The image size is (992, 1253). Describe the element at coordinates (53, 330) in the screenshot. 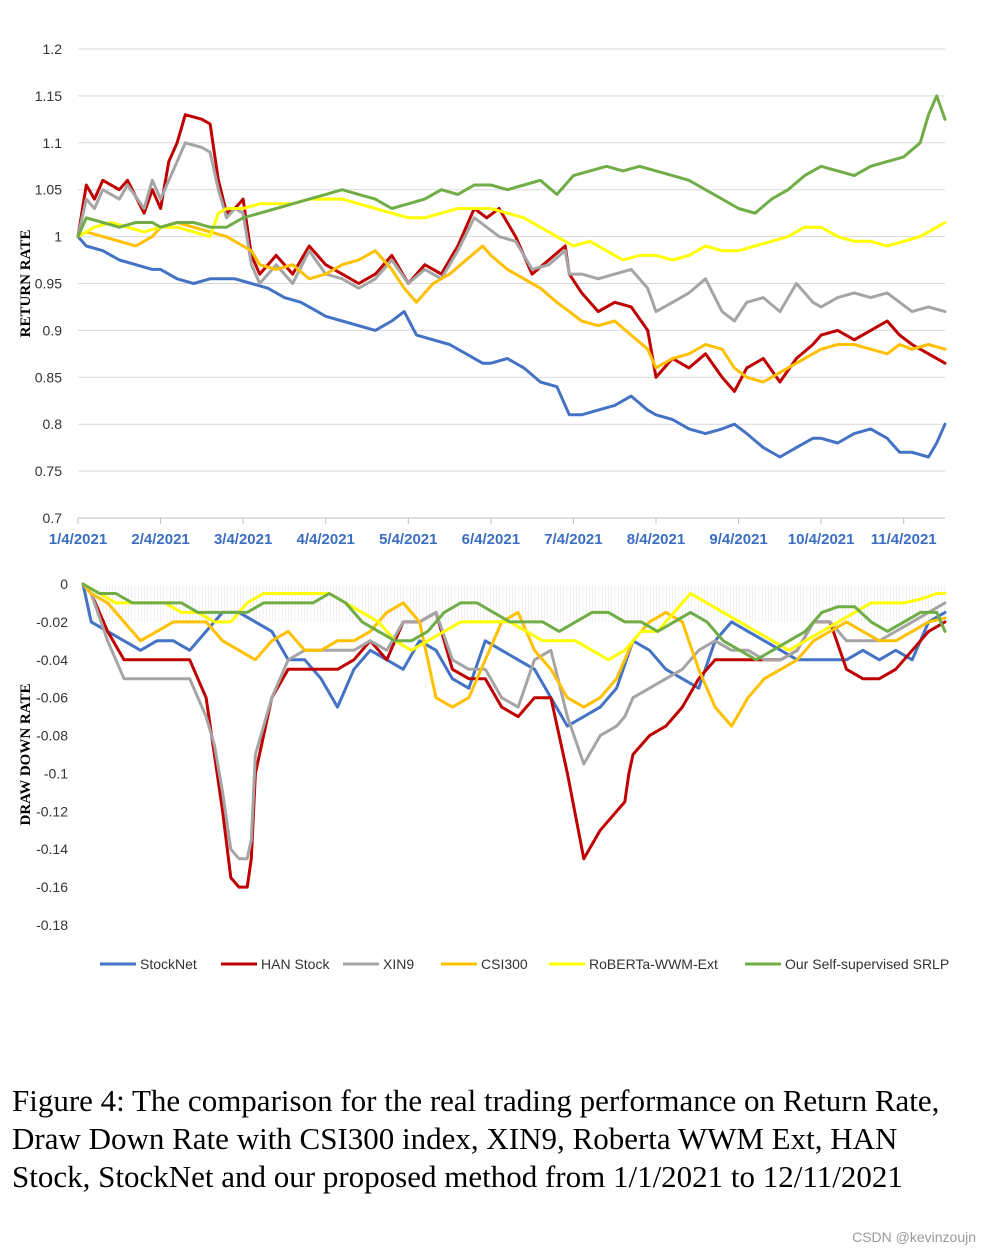

I see `return-y-tick-label: 0.9` at that location.